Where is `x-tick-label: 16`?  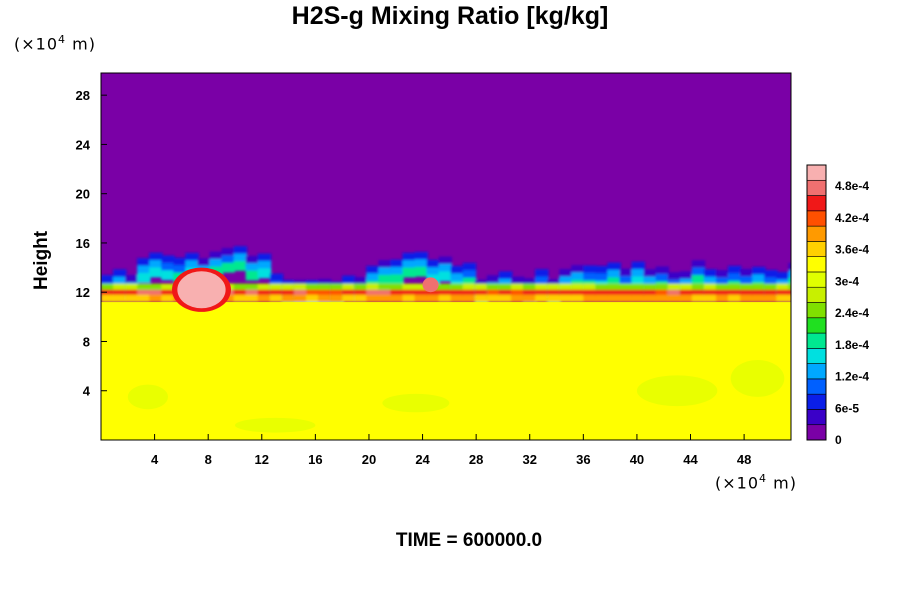
x-tick-label: 16 is located at coordinates (315, 459).